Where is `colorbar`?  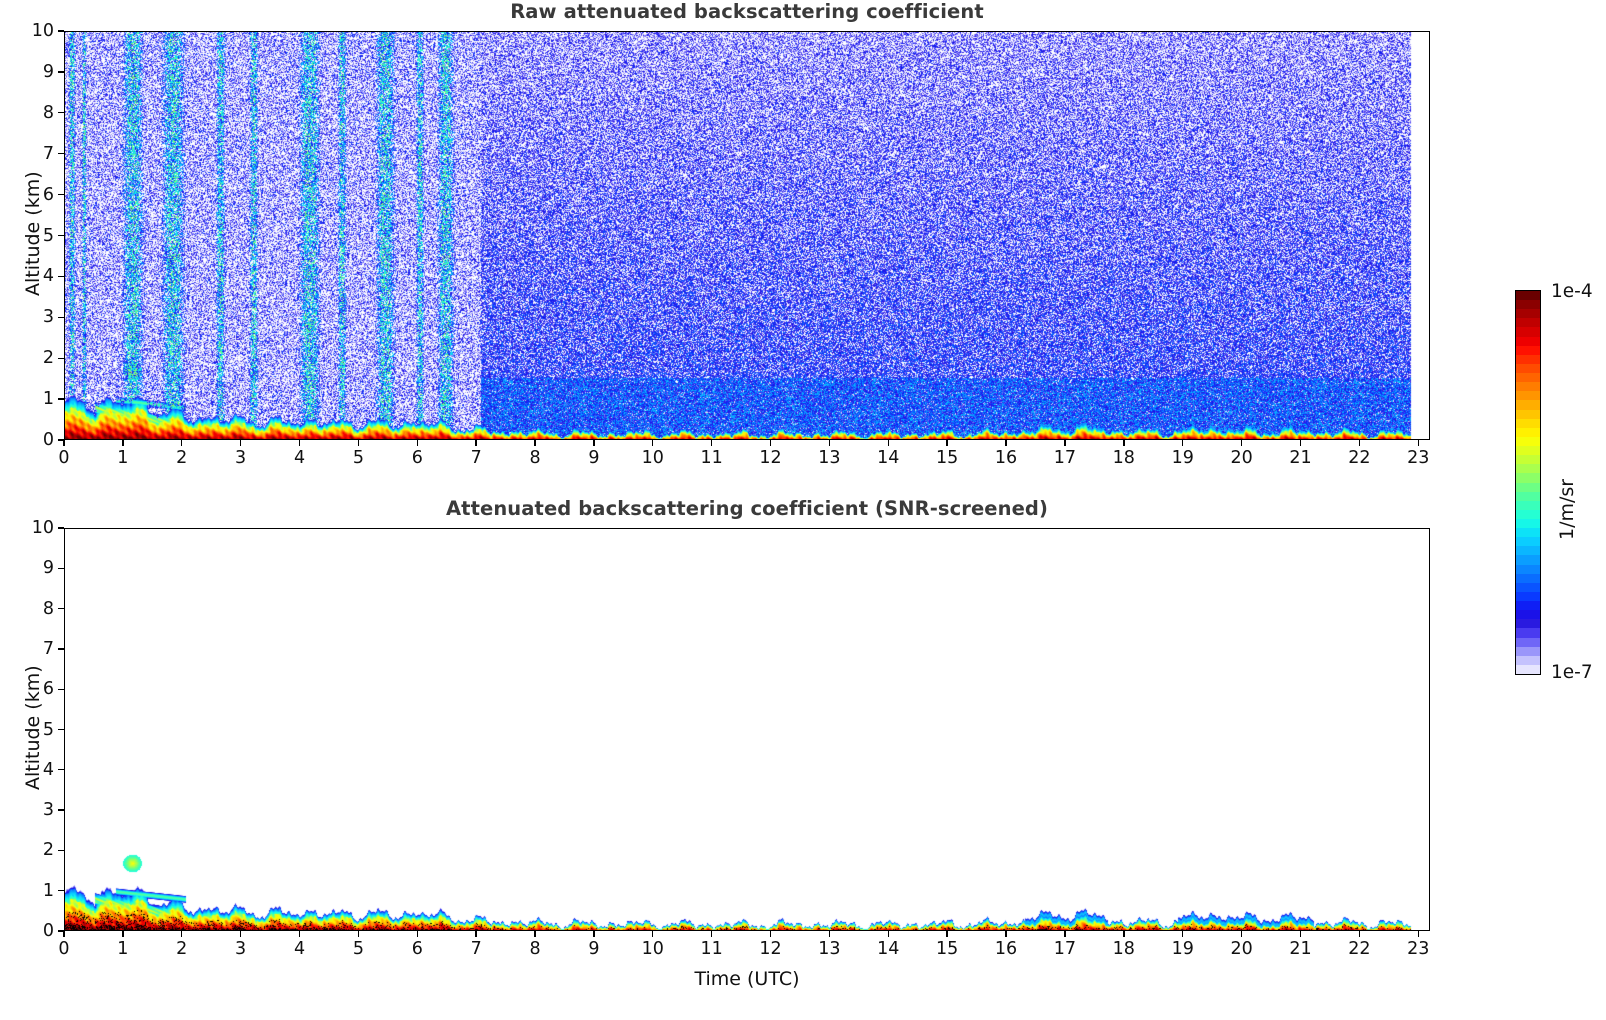
colorbar is located at coordinates (1528, 482).